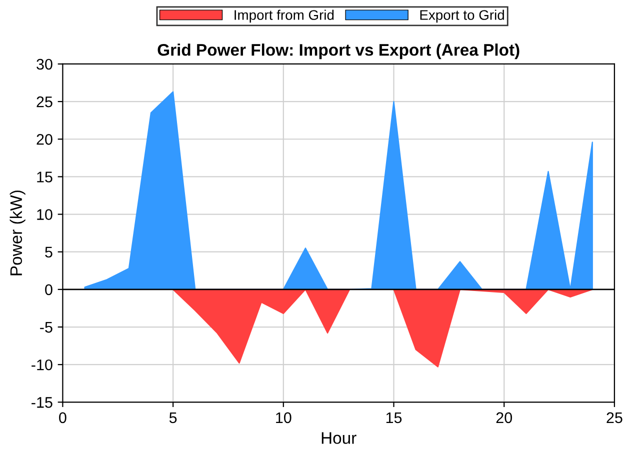 This screenshot has height=457, width=627. I want to click on y-tick-label: 25, so click(44, 102).